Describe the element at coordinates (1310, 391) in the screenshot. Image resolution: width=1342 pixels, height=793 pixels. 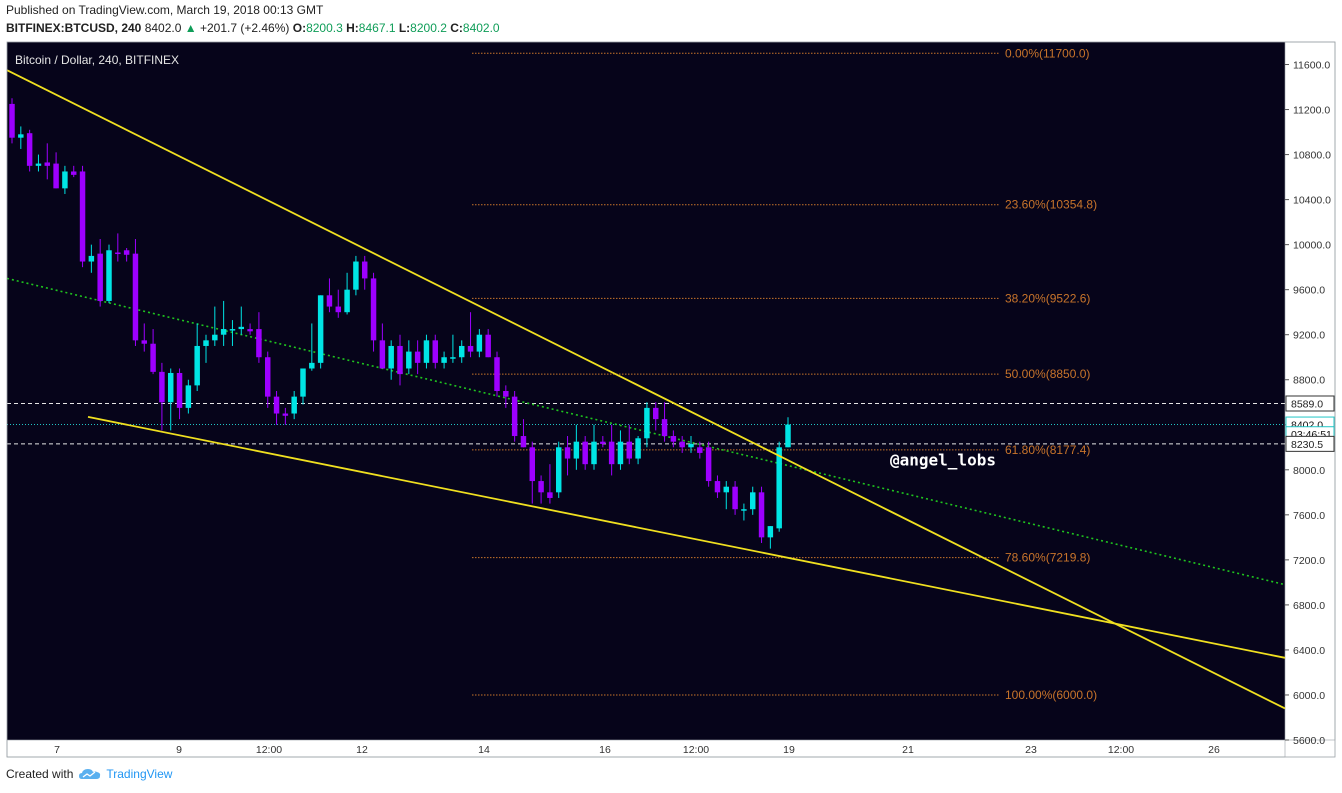
I see `price-axis` at that location.